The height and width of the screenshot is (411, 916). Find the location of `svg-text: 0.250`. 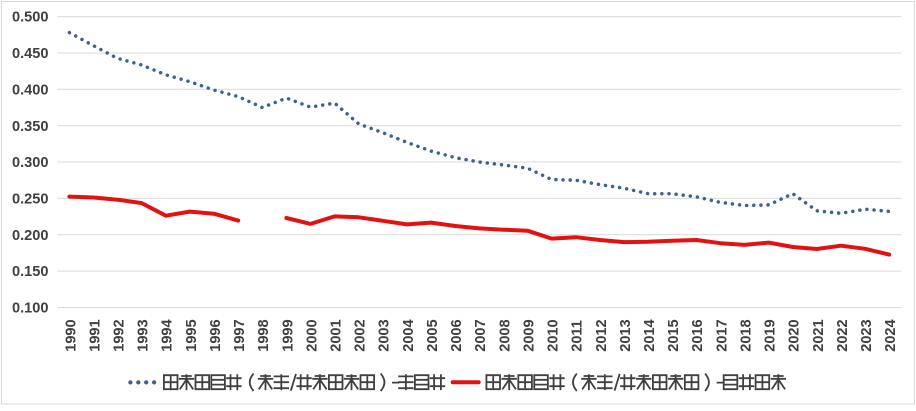

svg-text: 0.250 is located at coordinates (30, 200).